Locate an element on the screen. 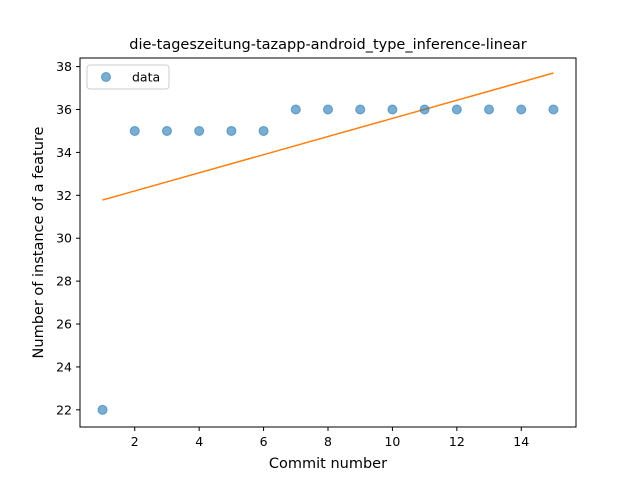  x-axis-label: Commit number is located at coordinates (328, 464).